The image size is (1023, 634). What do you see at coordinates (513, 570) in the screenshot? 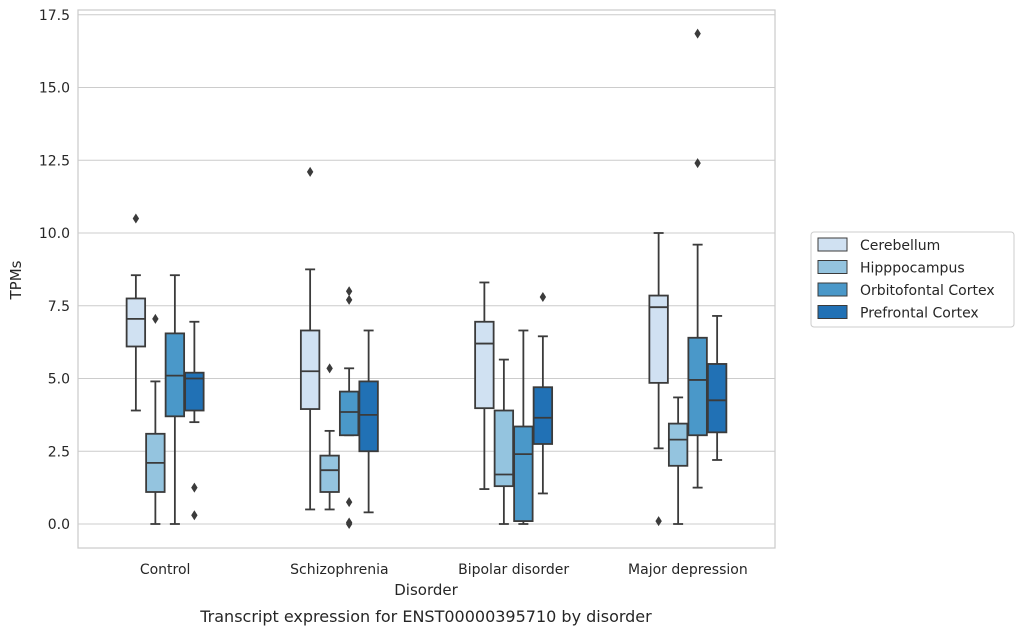
I see `x-tick-label: Bipolar disorder` at bounding box center [513, 570].